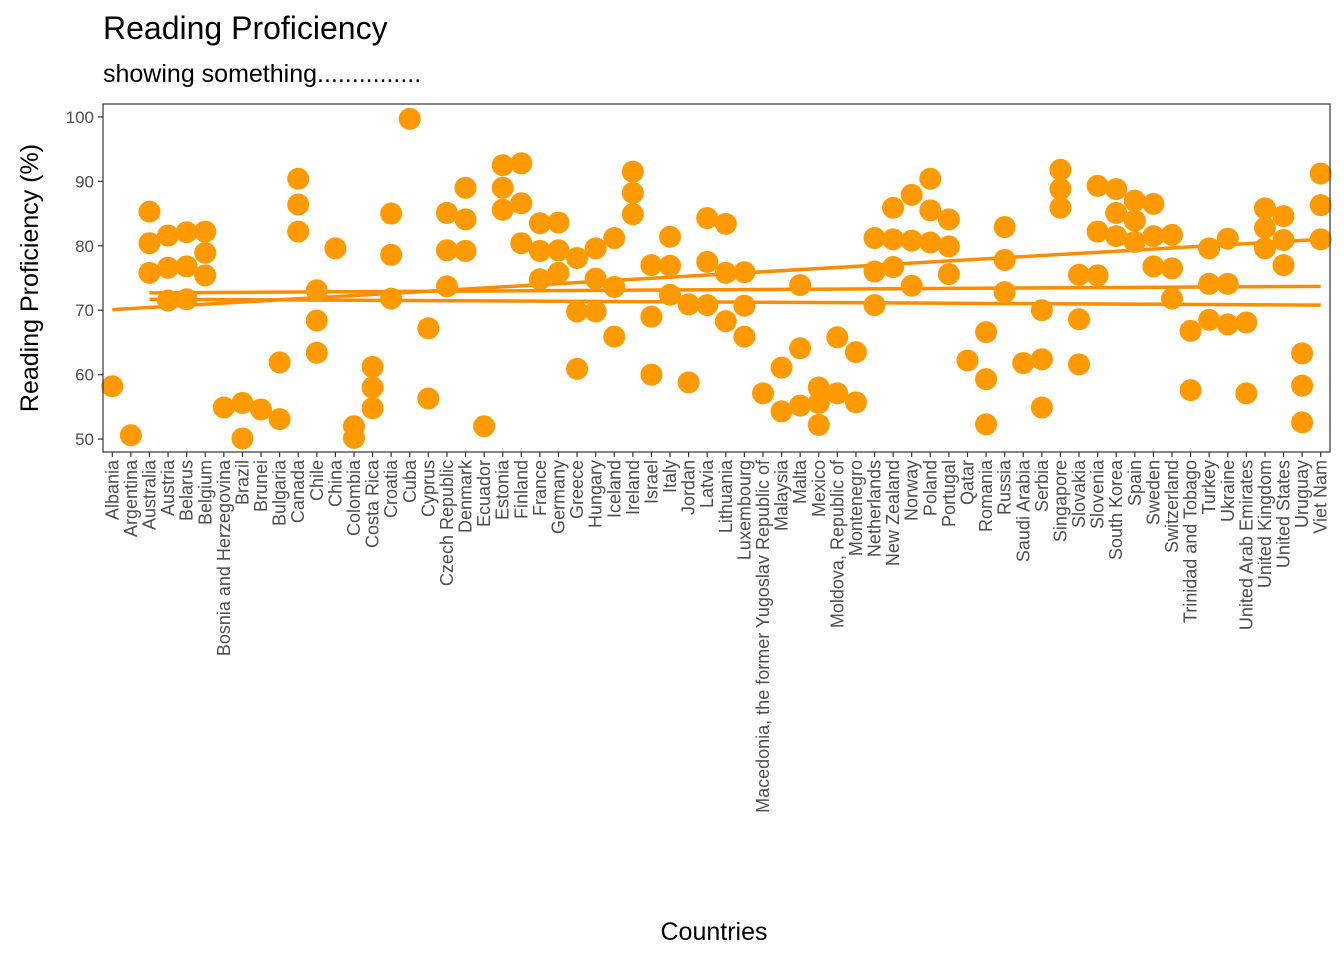  Describe the element at coordinates (1153, 492) in the screenshot. I see `x-tick-label: Sweden` at that location.